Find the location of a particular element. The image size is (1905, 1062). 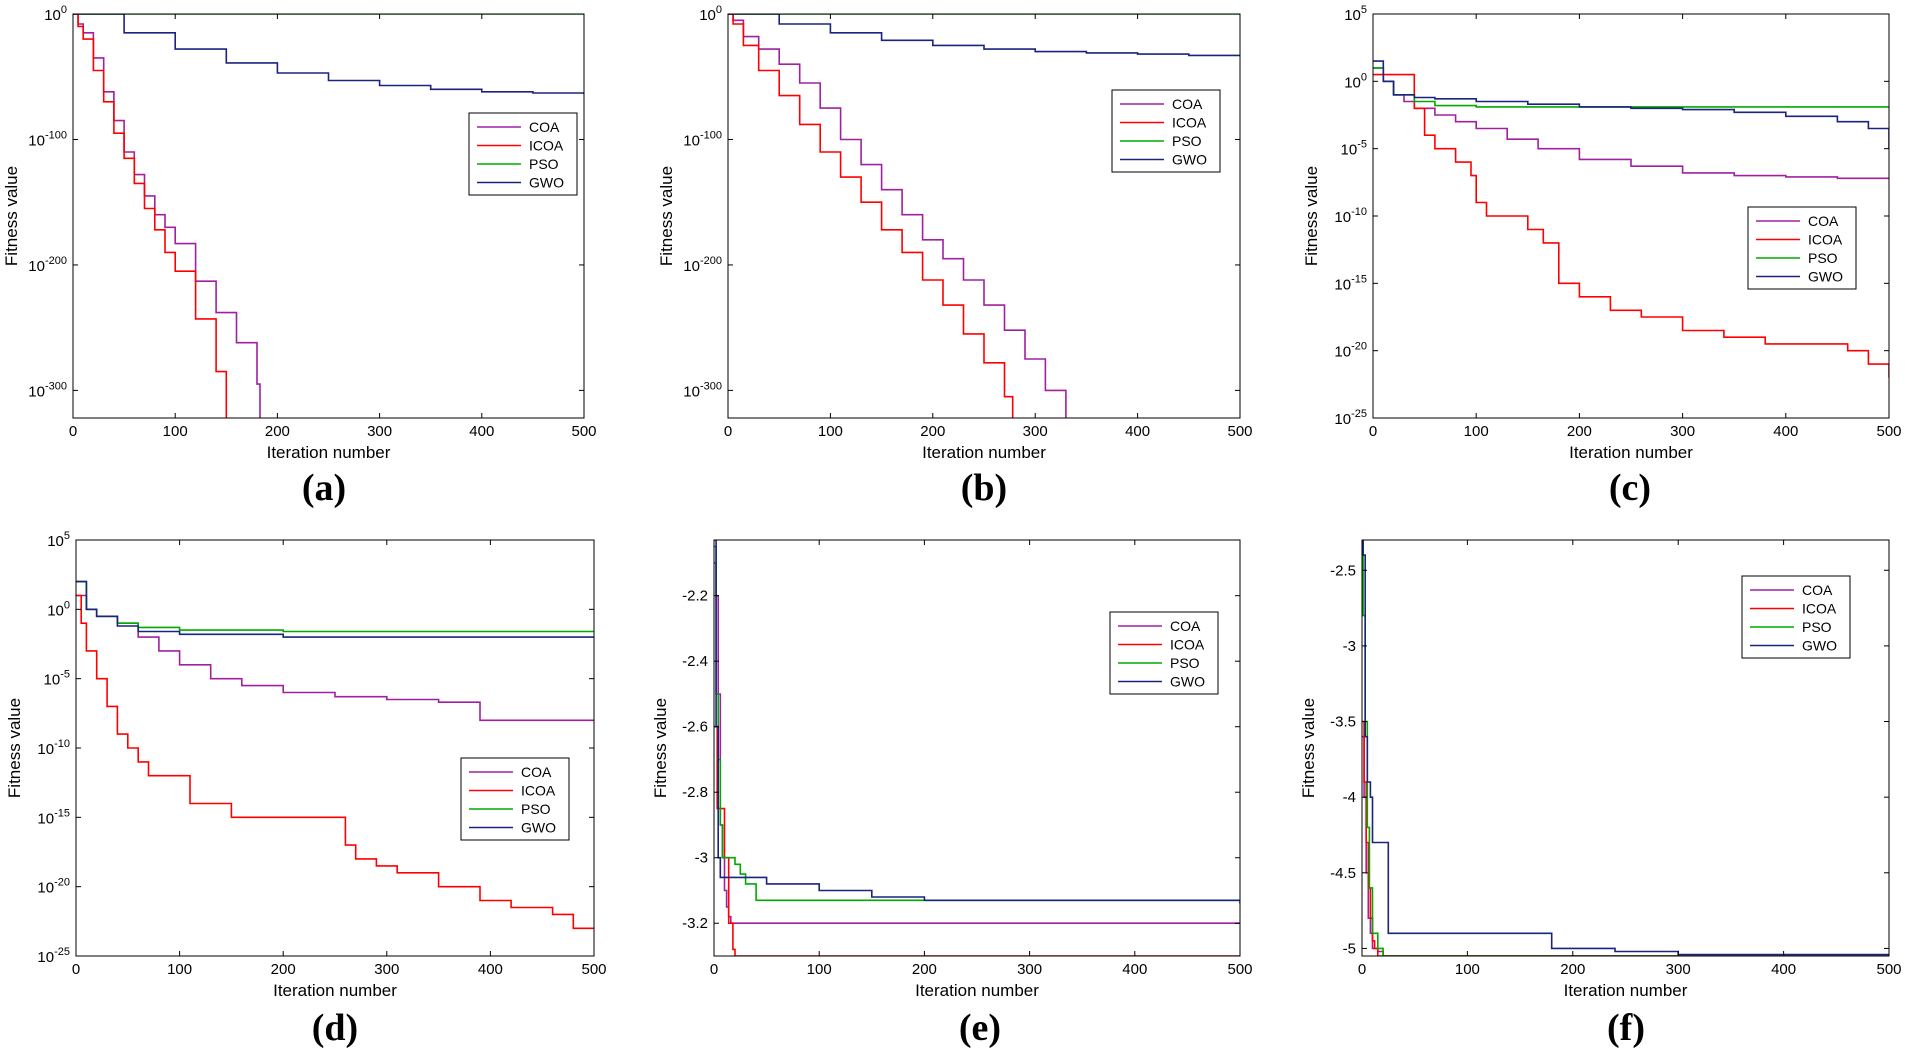

y-tick-label: -4 is located at coordinates (1349, 797).